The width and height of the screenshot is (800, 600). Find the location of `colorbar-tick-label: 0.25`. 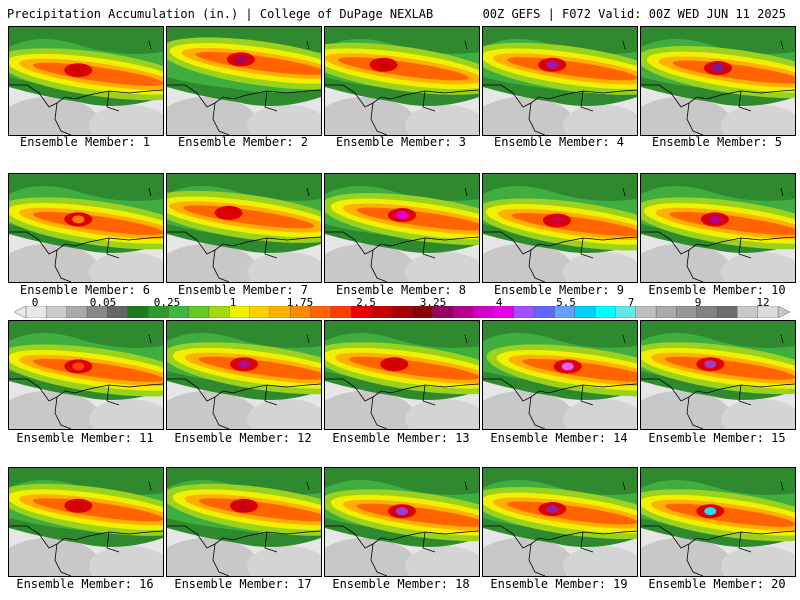

colorbar-tick-label: 0.25 is located at coordinates (167, 302).